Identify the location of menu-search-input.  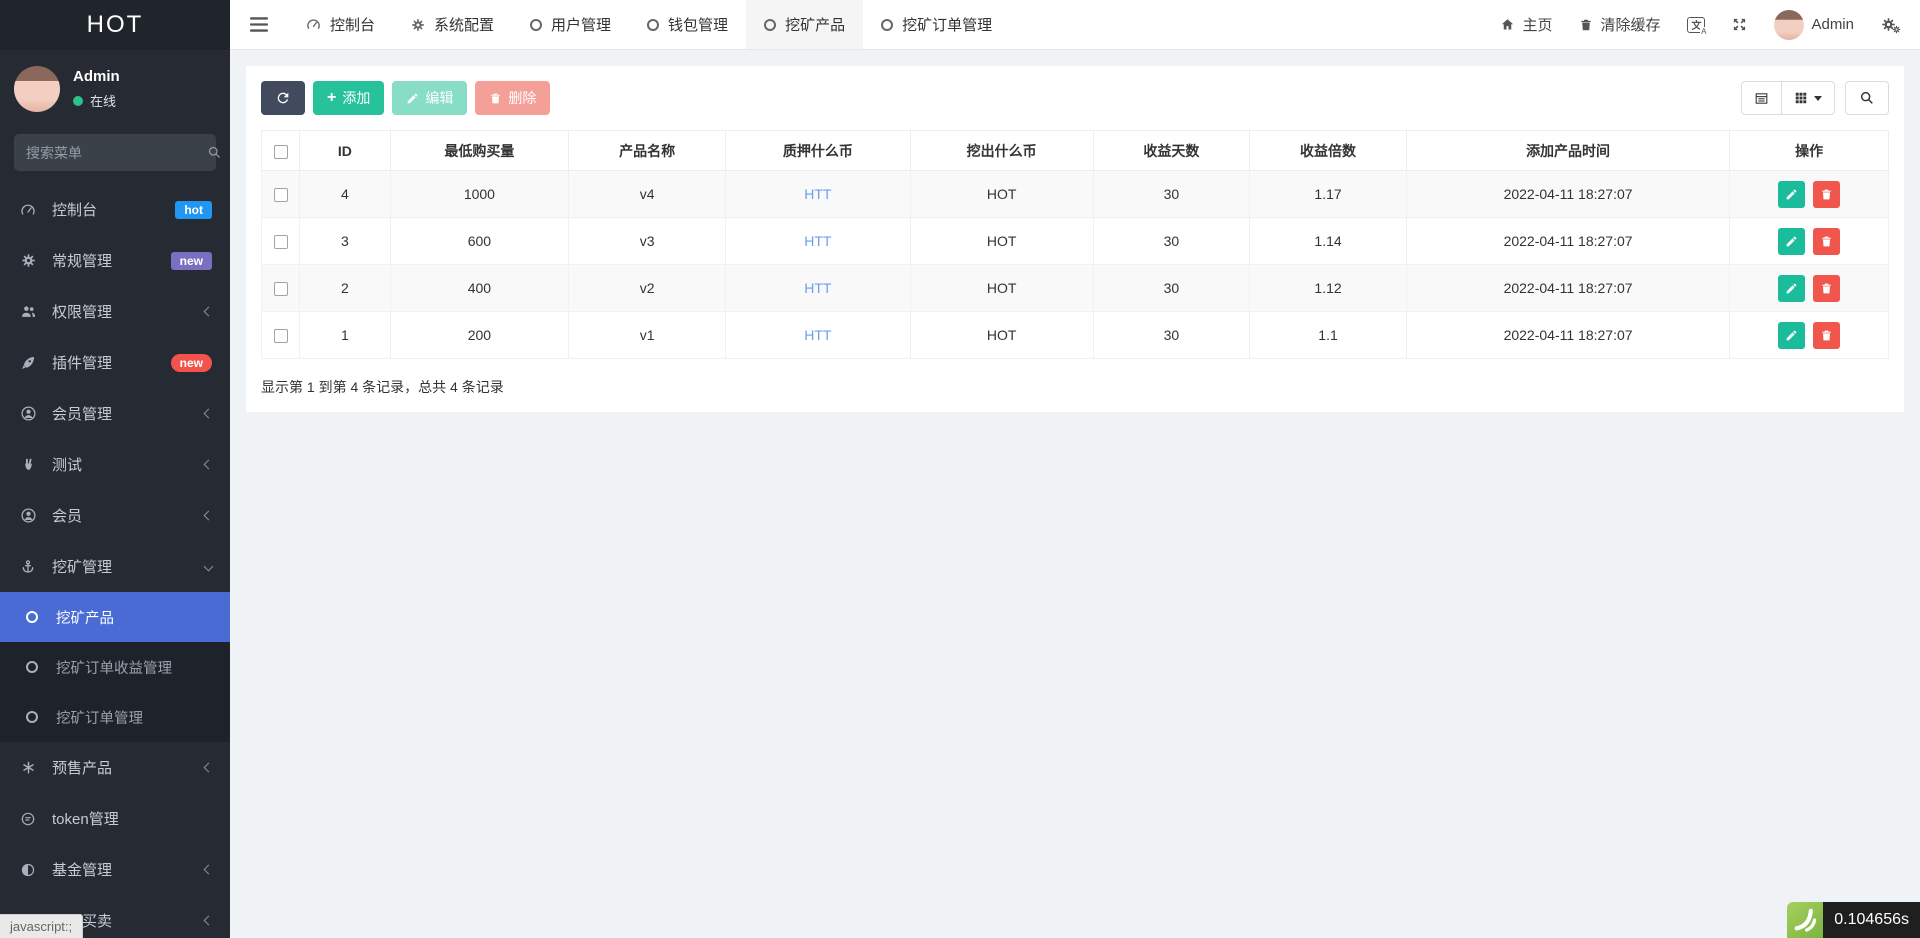
(116, 152).